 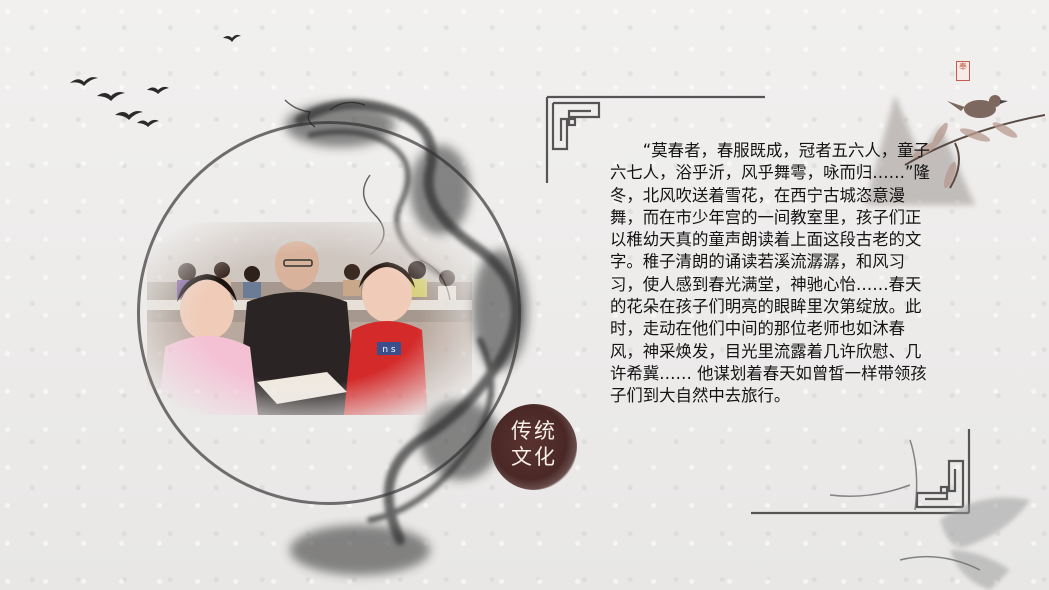 I want to click on bird-on-branch-illustration, so click(x=955, y=150).